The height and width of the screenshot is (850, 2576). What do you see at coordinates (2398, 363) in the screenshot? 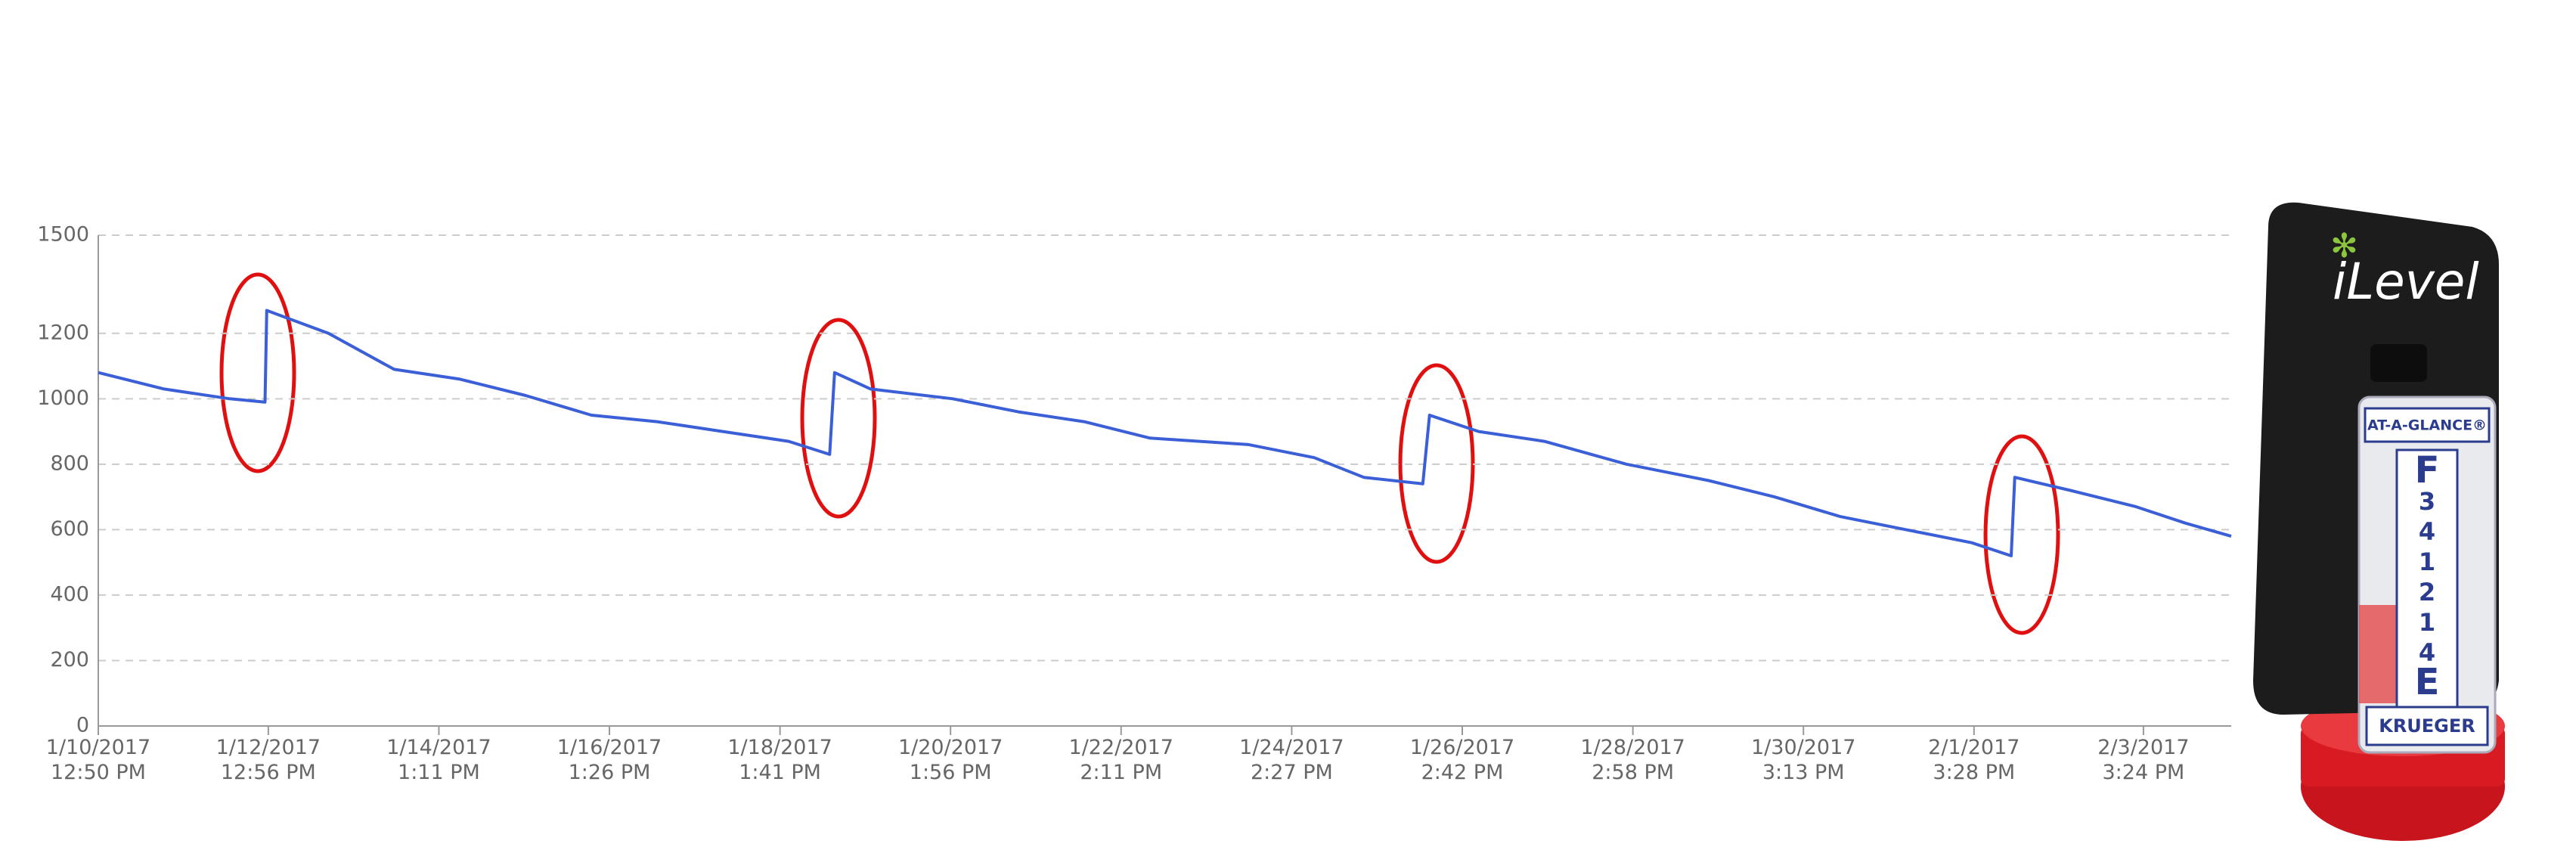
I see `device-vent` at bounding box center [2398, 363].